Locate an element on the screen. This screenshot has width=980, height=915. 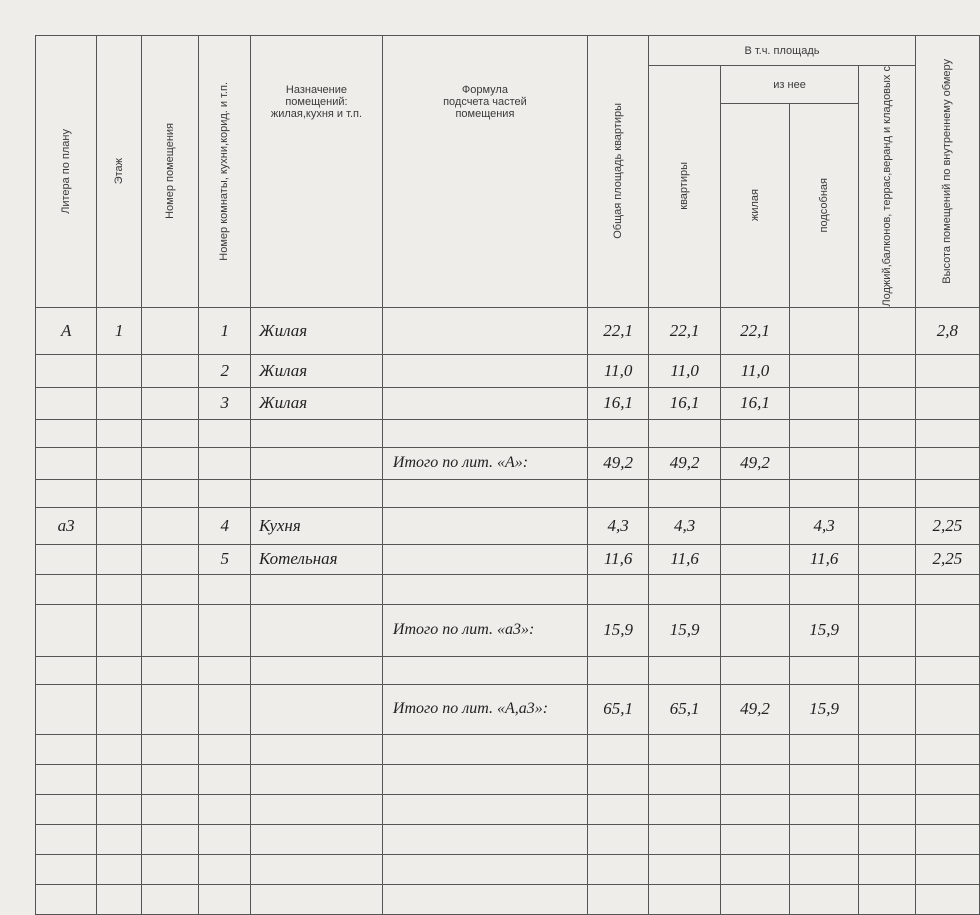
cell-formula: Итого по лит. «А,а3»: is located at coordinates (484, 709).